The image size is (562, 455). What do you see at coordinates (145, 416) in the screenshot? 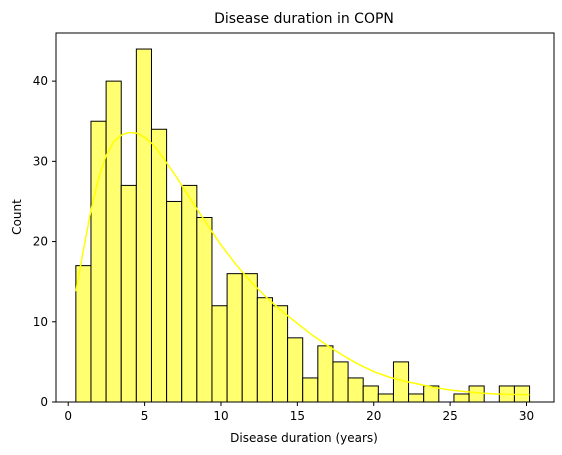
I see `x-tick-label: 5` at bounding box center [145, 416].